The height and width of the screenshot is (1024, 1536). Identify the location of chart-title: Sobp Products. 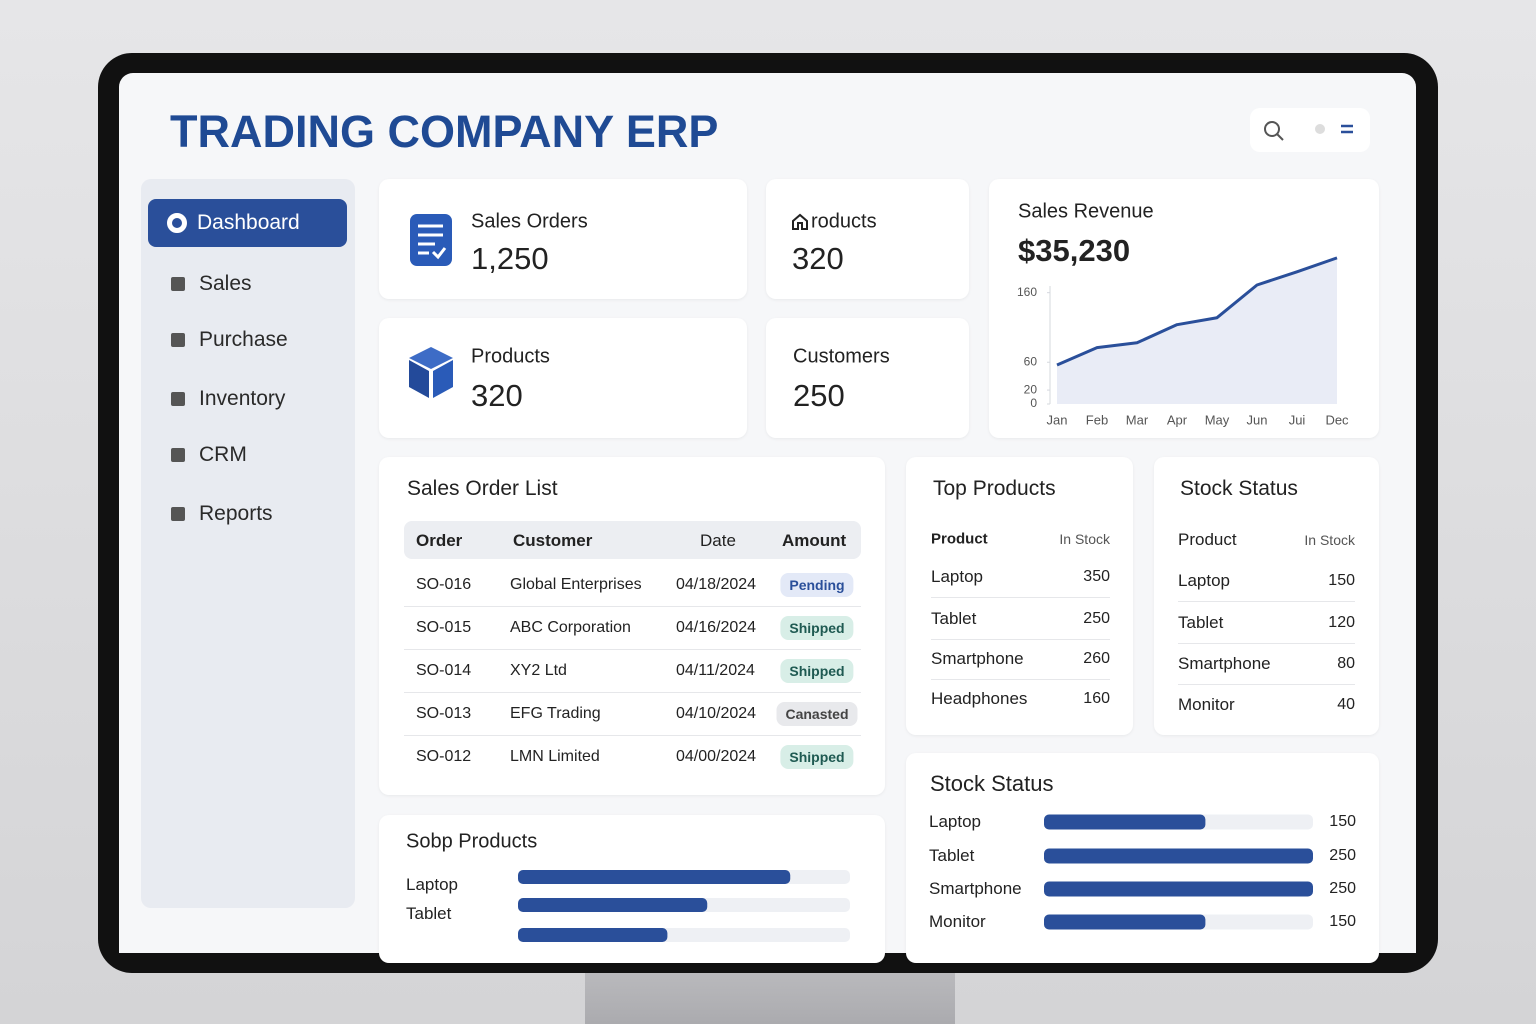
(472, 841).